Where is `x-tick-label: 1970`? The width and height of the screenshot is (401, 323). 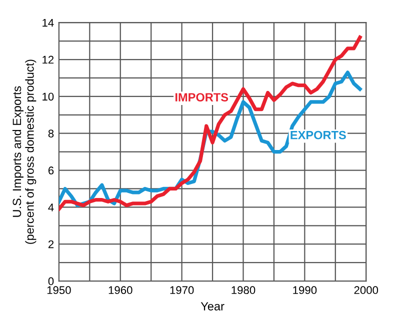
x-tick-label: 1970 is located at coordinates (182, 290).